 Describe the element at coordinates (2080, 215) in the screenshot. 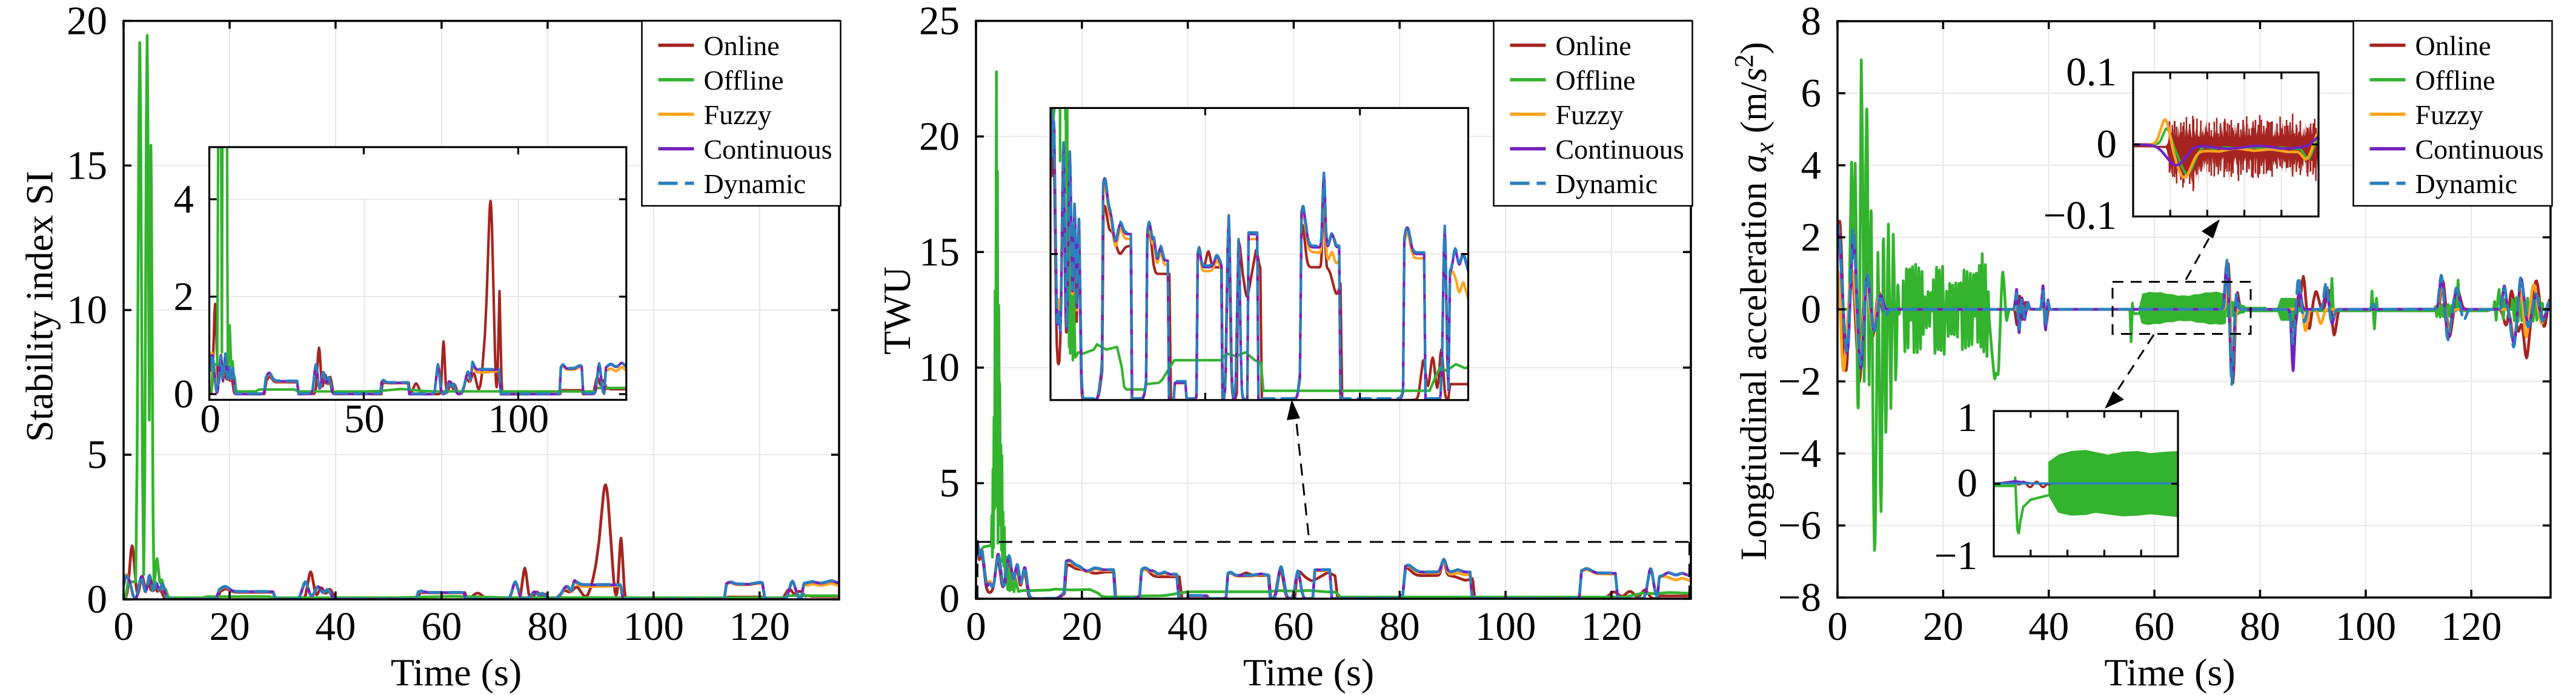

I see `svg-text: −0.1` at that location.